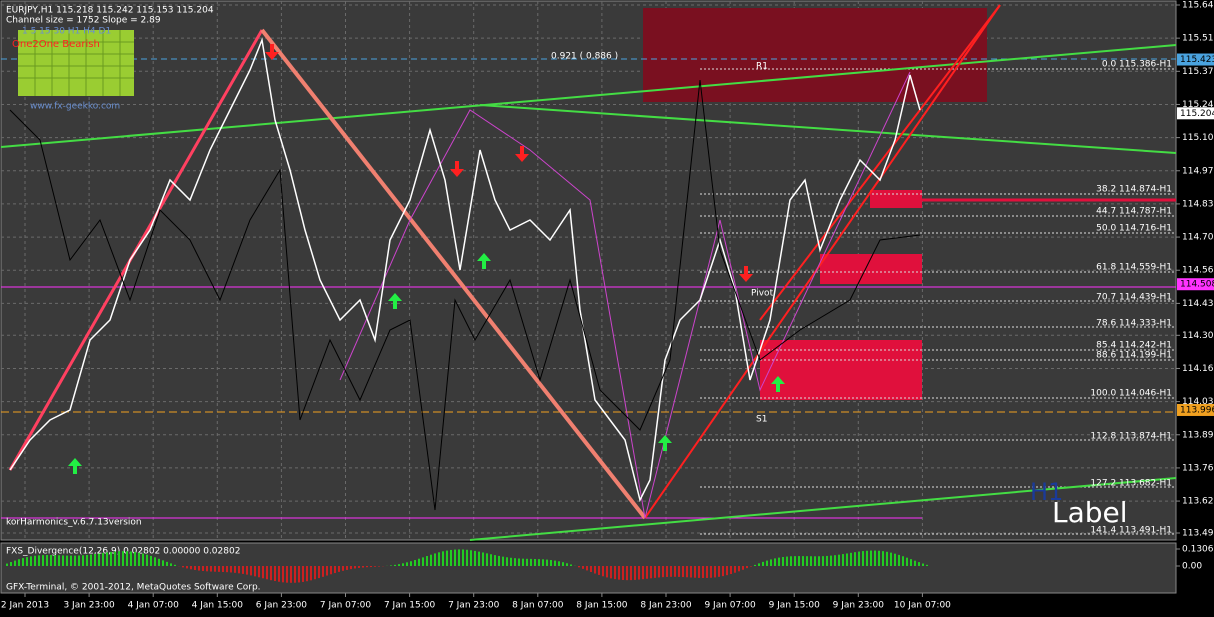 The height and width of the screenshot is (617, 1214). I want to click on channel-info: Channel size = 1752 Slope = 2.89, so click(83, 21).